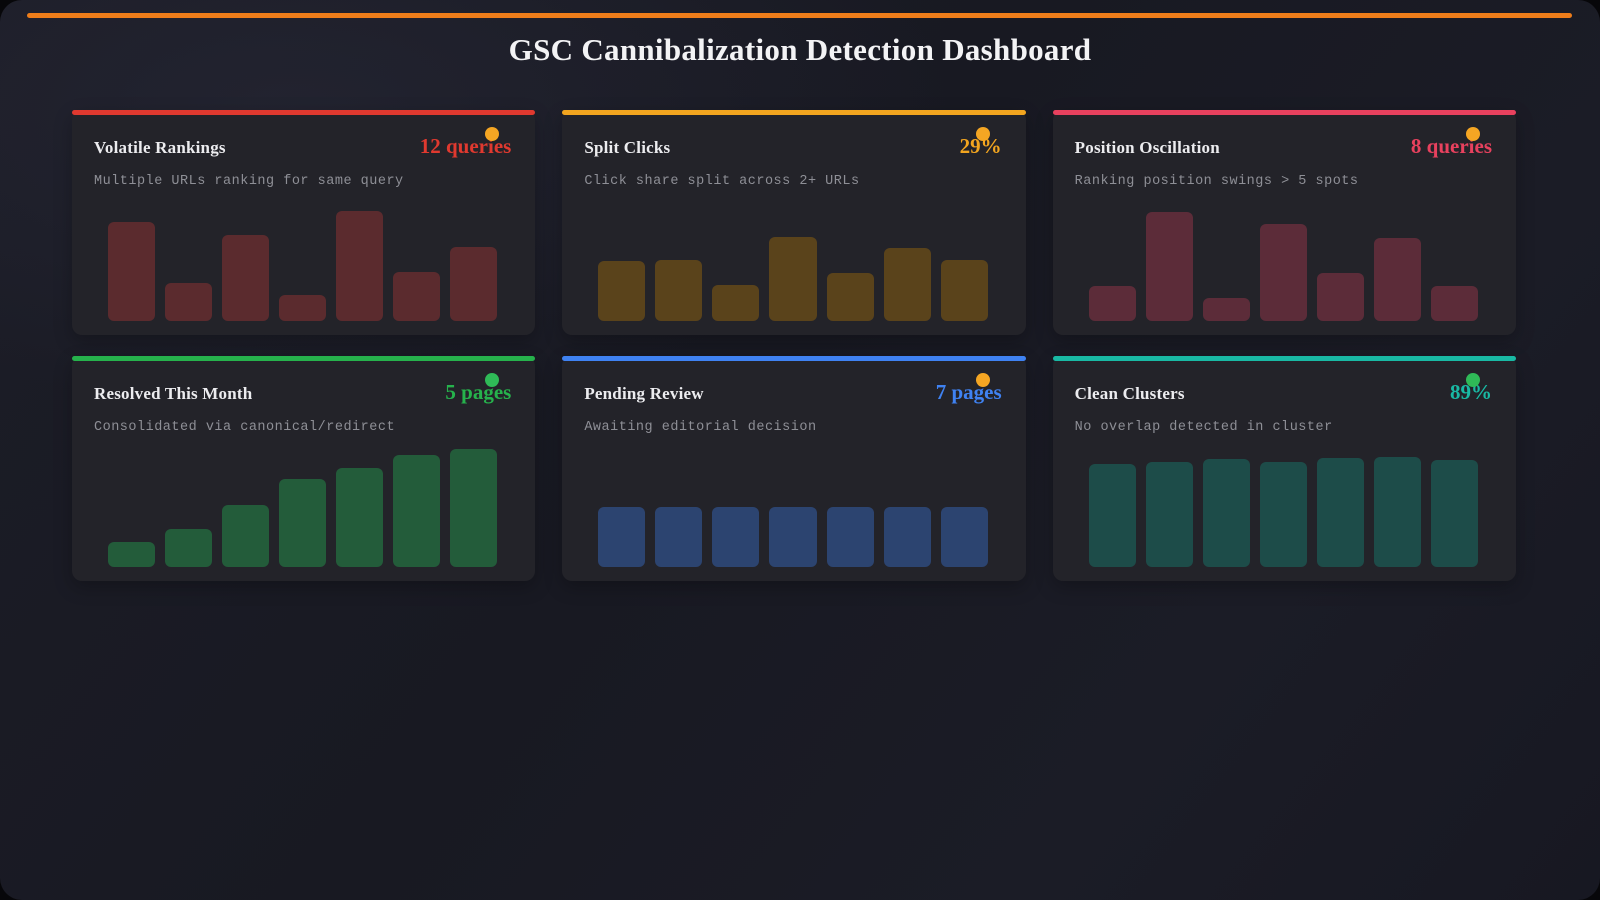  Describe the element at coordinates (799, 15) in the screenshot. I see `page-top-accent-bar` at that location.